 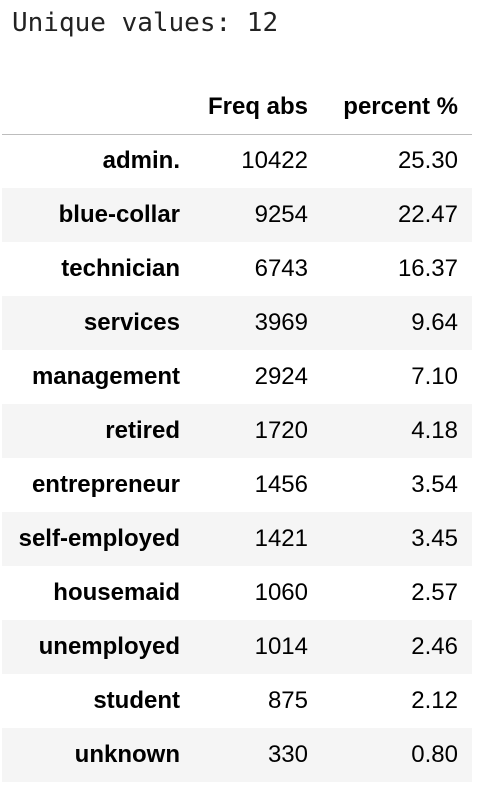 I want to click on freq-abs-cell: 10422, so click(x=274, y=161).